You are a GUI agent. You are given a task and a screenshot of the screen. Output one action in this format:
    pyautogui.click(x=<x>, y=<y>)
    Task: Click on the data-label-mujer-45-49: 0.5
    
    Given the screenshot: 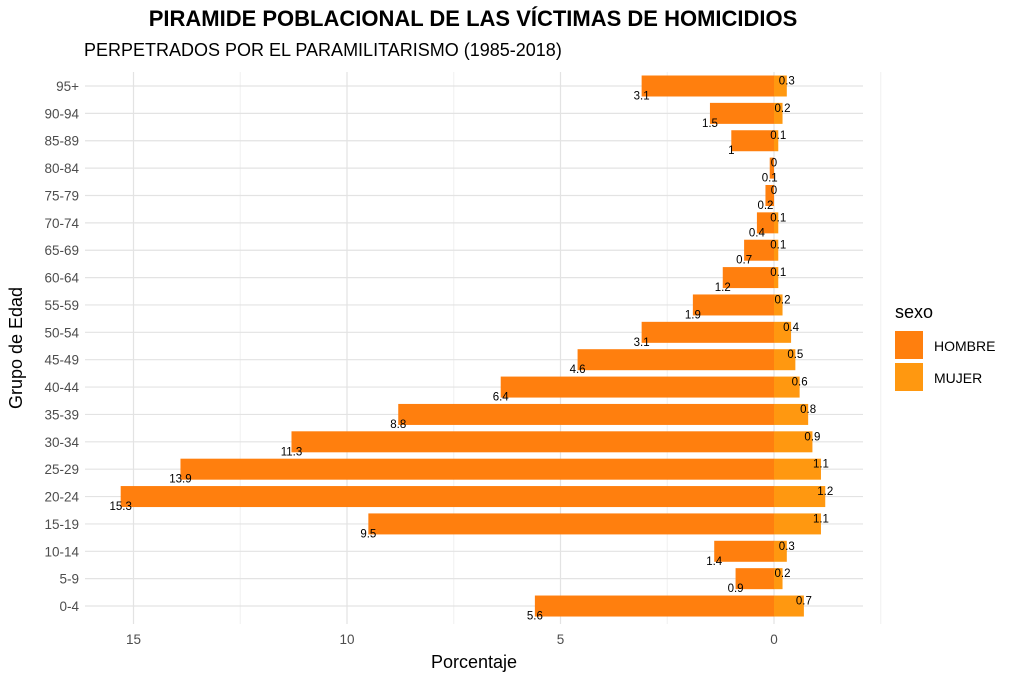 What is the action you would take?
    pyautogui.click(x=795, y=355)
    